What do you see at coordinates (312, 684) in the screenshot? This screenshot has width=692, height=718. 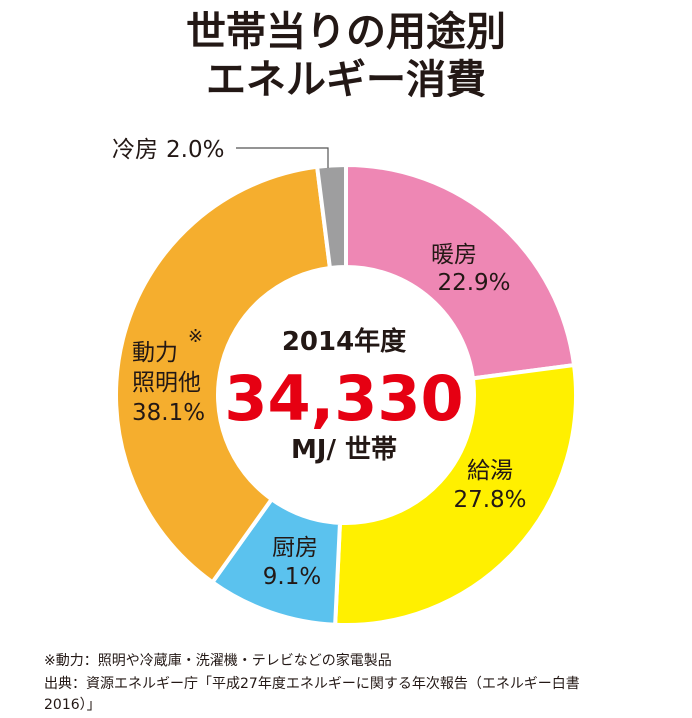 I see `source-note-line1: 出典：資源エネルギー庁「平成27年度エネルギーに関する年次報告（エネルギー白書` at bounding box center [312, 684].